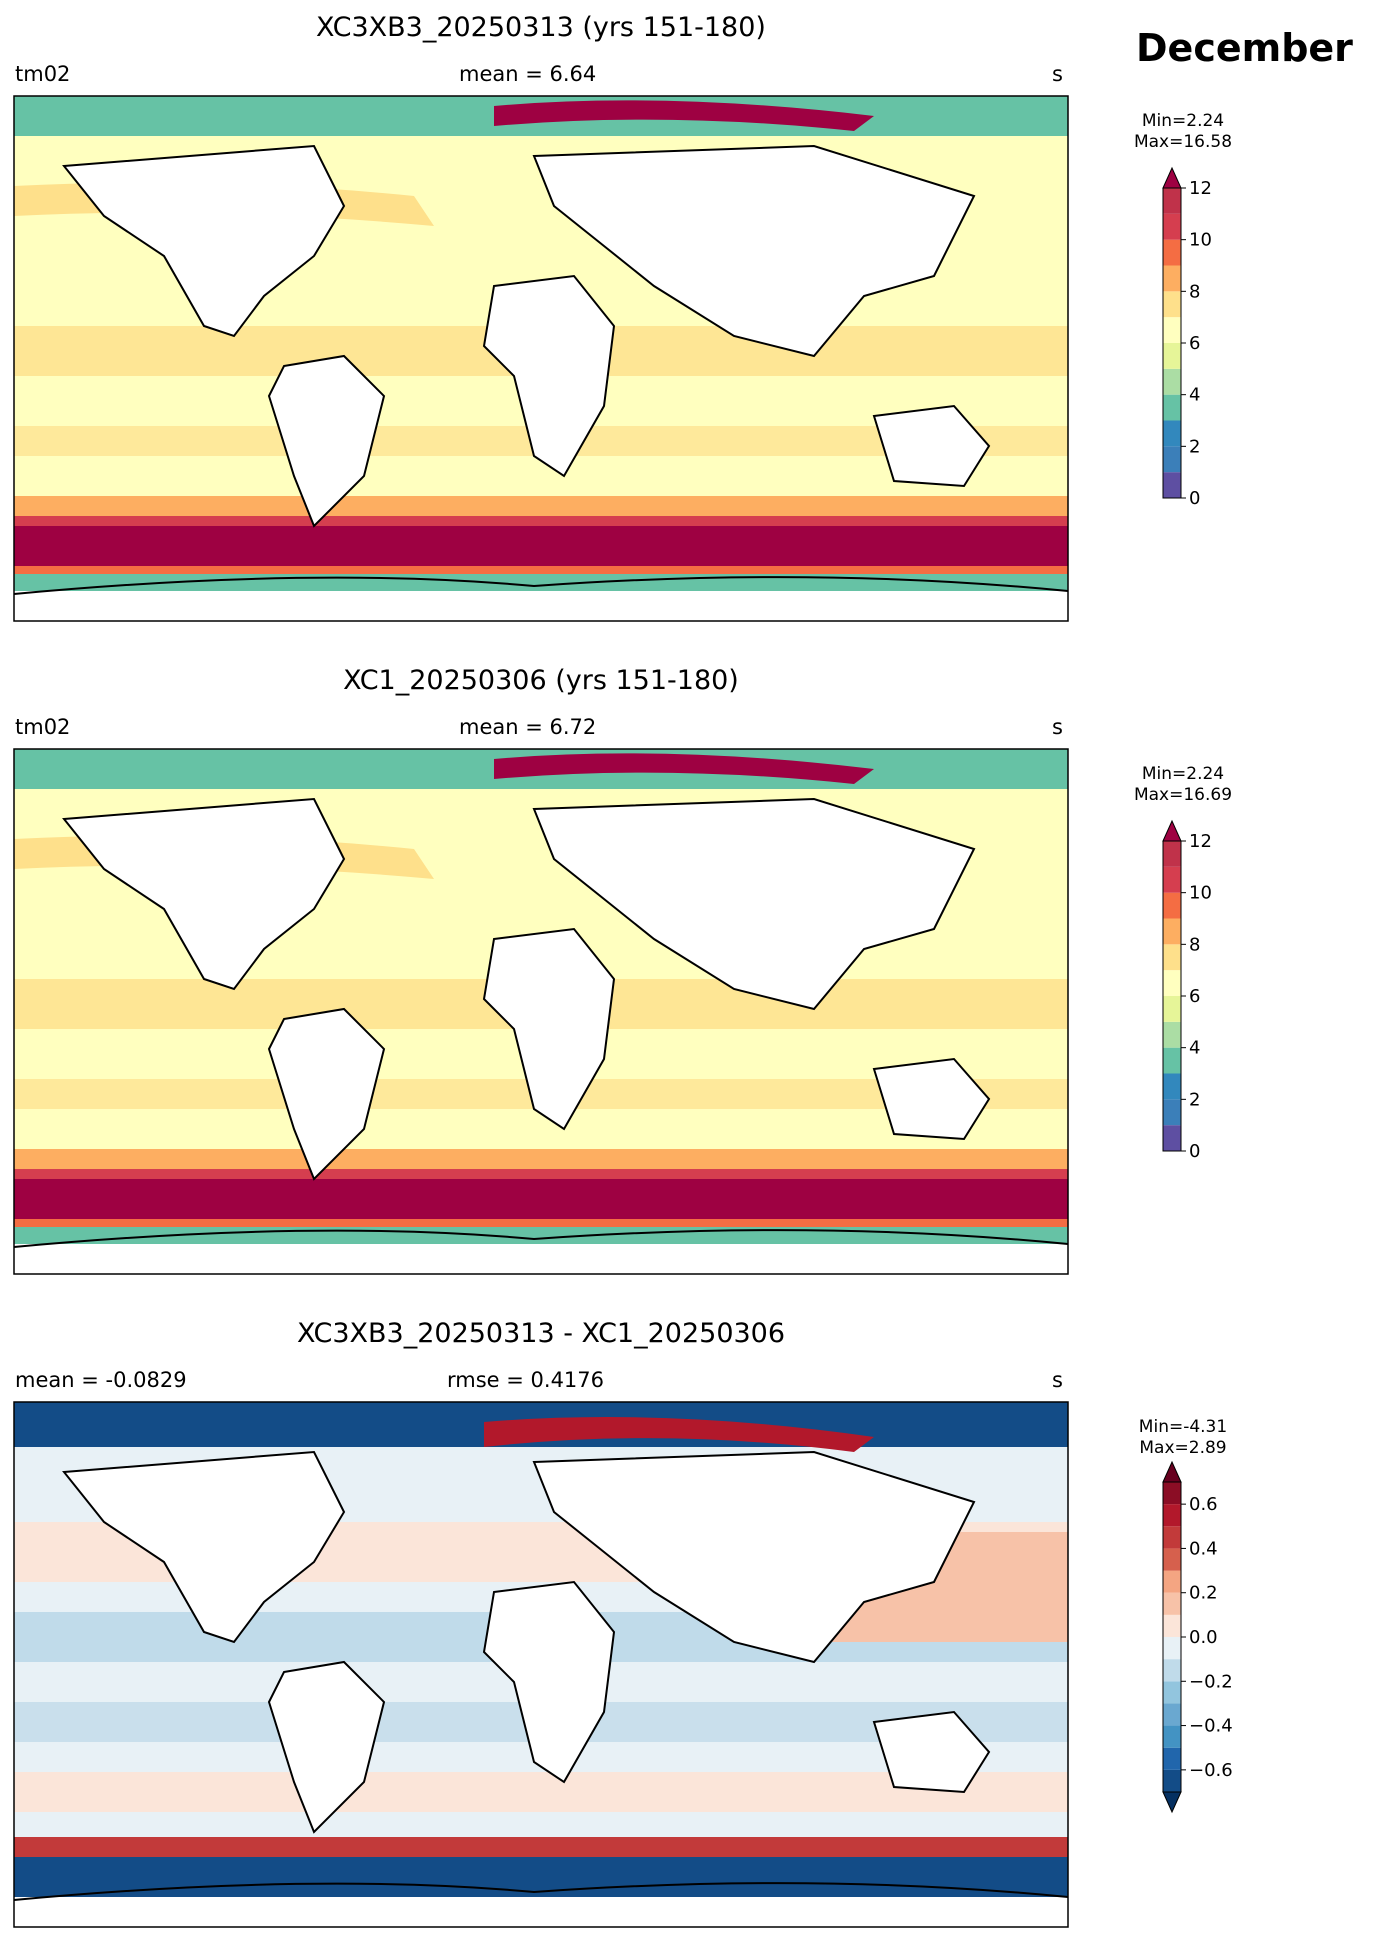 This screenshot has height=1939, width=1385. Describe the element at coordinates (541, 1333) in the screenshot. I see `panel-3-title: XC3XB3_20250313 - XC1_20250306` at that location.